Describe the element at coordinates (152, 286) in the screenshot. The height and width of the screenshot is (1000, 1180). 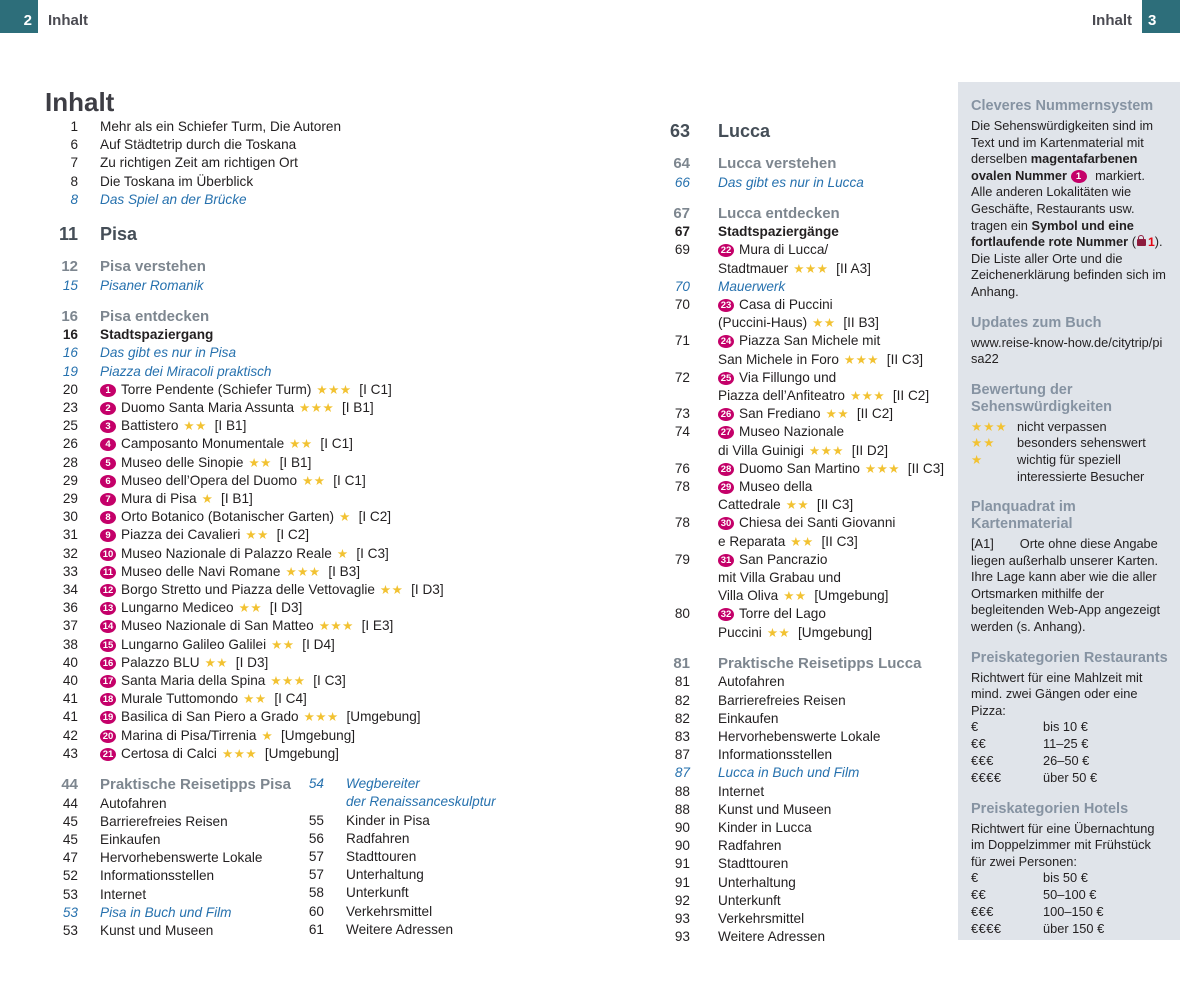
I see `entry-line: Pisaner Romanik` at that location.